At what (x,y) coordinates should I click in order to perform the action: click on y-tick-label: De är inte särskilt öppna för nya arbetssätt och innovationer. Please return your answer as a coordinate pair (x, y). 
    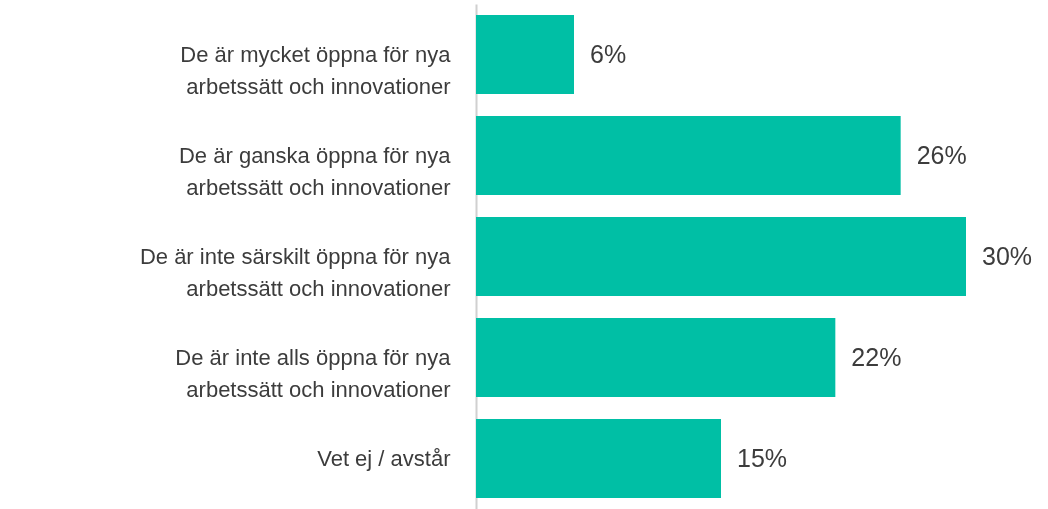
    Looking at the image, I should click on (295, 272).